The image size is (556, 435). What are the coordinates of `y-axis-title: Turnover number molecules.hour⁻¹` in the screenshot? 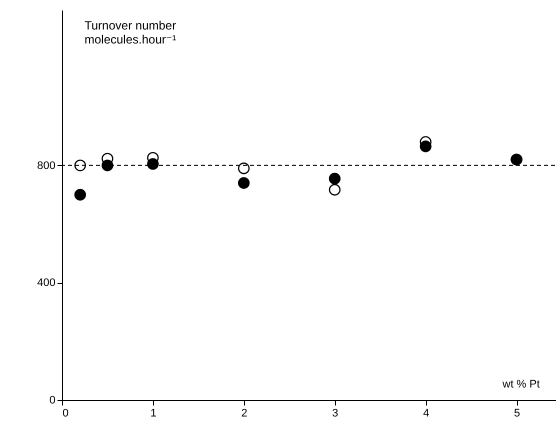 It's located at (130, 32).